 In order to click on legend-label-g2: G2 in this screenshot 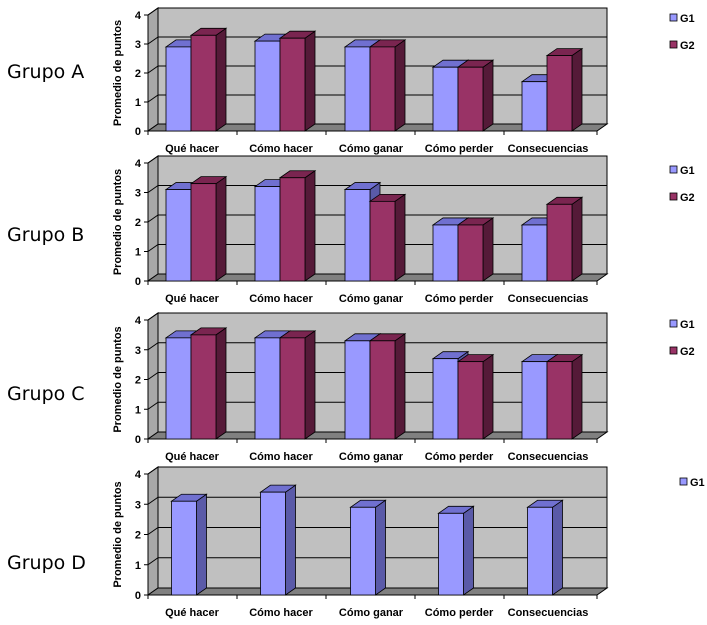, I will do `click(687, 46)`.